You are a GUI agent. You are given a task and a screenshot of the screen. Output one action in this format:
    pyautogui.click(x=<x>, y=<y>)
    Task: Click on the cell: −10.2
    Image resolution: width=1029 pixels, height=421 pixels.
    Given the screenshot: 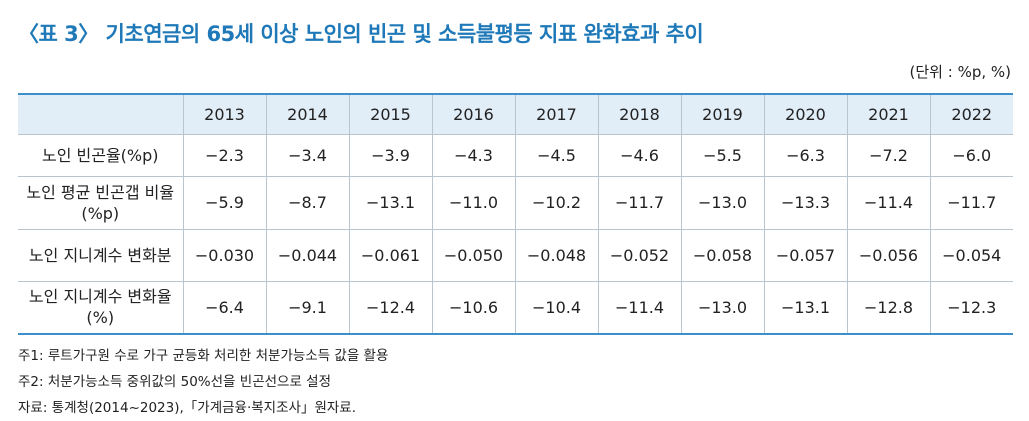 What is the action you would take?
    pyautogui.click(x=556, y=203)
    